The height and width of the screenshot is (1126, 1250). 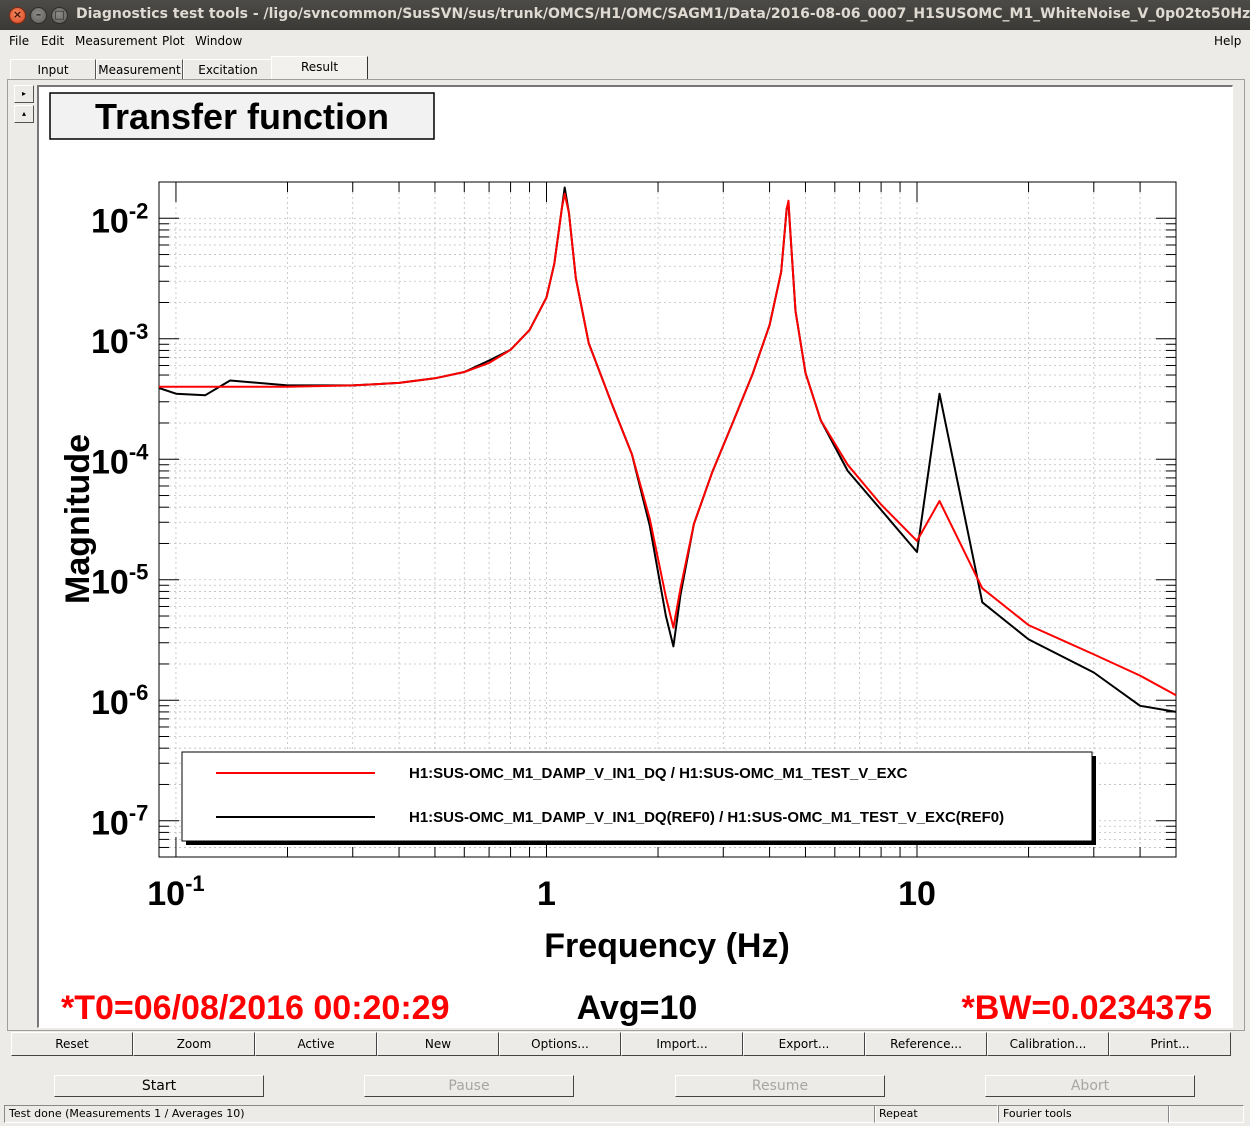 What do you see at coordinates (625, 67) in the screenshot?
I see `tab-bar: Input Measurement Excitation Result` at bounding box center [625, 67].